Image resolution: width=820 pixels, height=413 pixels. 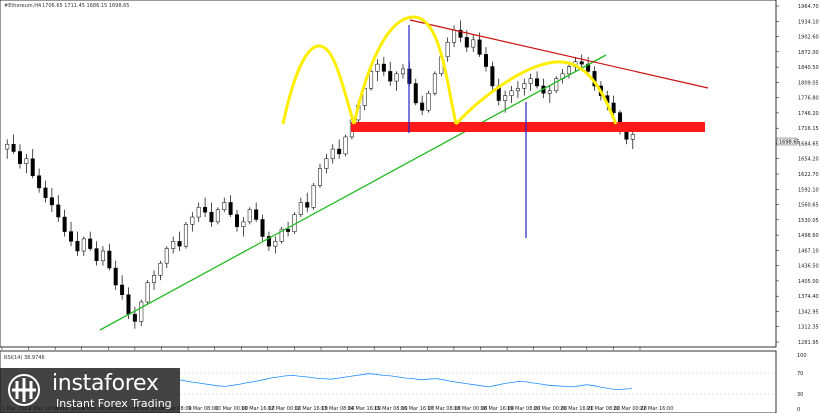 What do you see at coordinates (231, 409) in the screenshot?
I see `x-tick-label: 10 Mar 00:00` at bounding box center [231, 409].